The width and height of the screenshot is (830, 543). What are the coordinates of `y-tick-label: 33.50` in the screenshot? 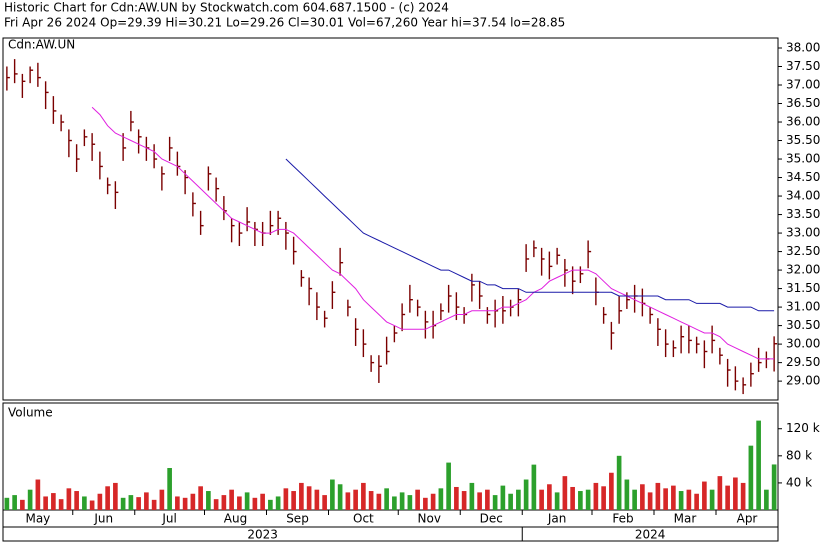 It's located at (803, 214).